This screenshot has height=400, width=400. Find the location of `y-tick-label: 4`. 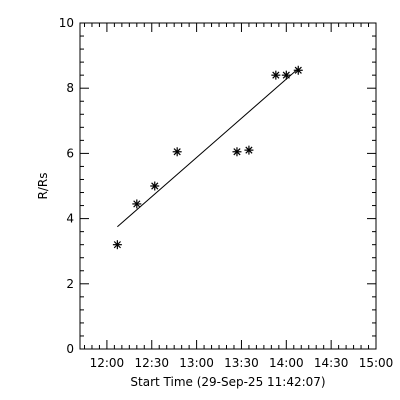

y-tick-label: 4 is located at coordinates (70, 219).